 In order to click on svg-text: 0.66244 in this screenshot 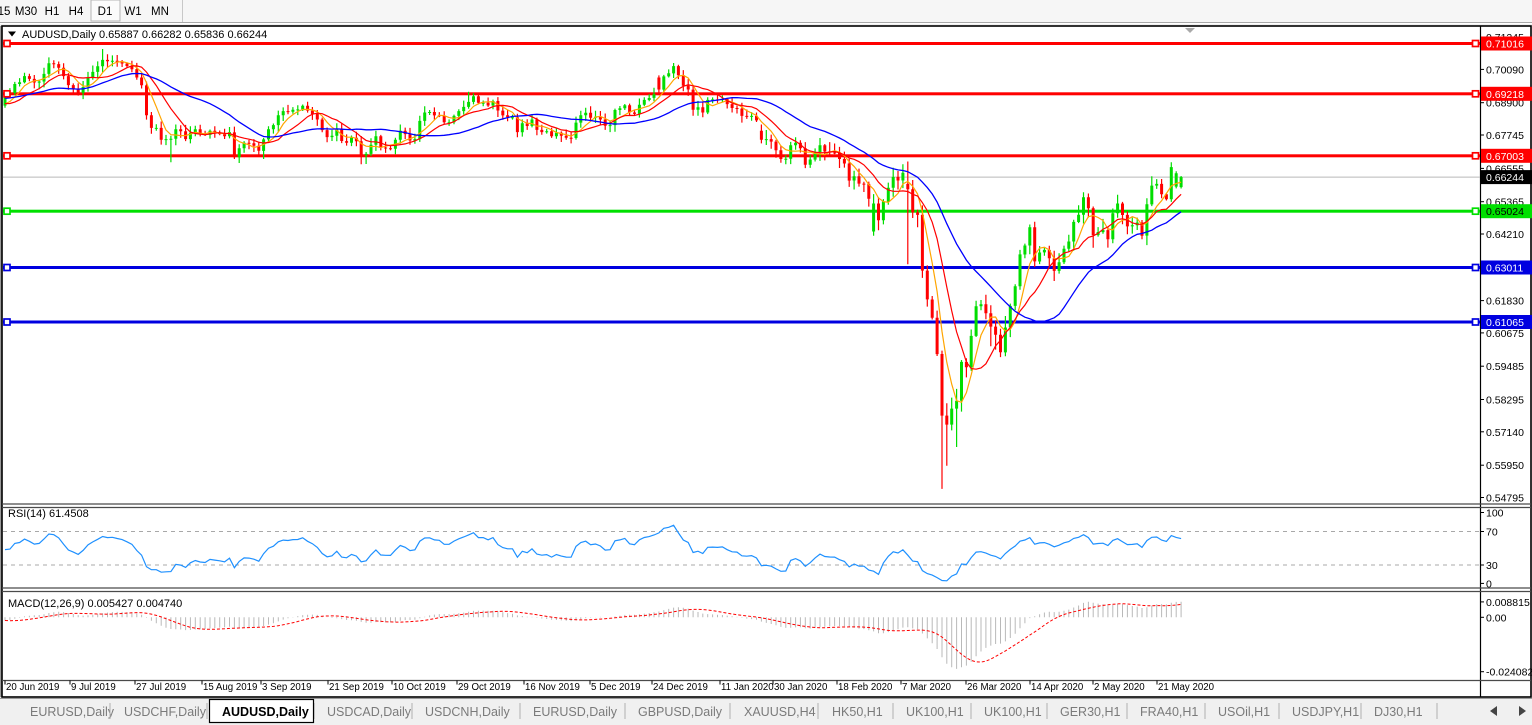, I will do `click(1505, 178)`.